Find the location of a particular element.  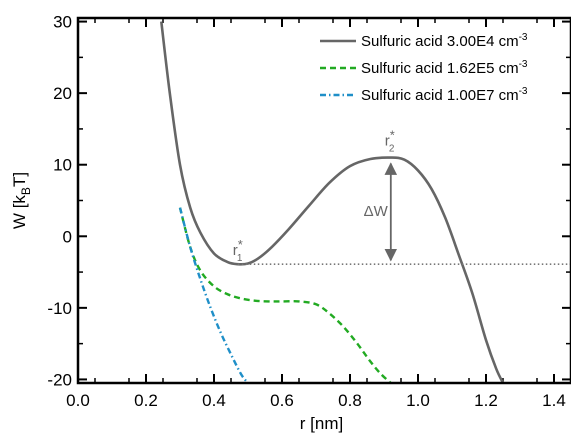

annotations: r* 1 r* 2 ΔW is located at coordinates (314, 196).